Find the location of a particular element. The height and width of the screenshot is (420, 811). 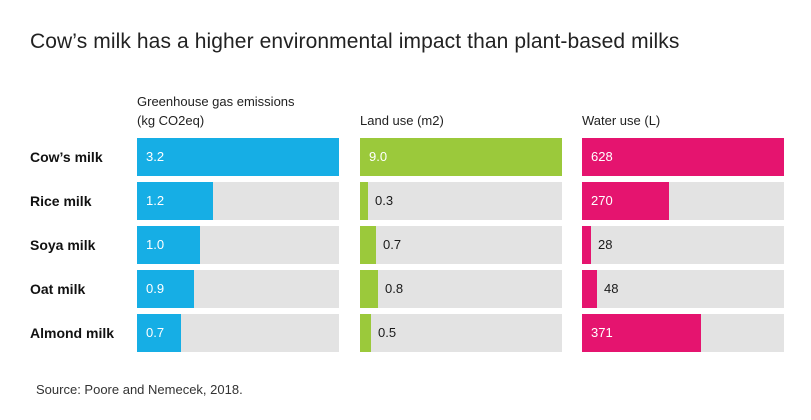

bar-track: 270 is located at coordinates (683, 201).